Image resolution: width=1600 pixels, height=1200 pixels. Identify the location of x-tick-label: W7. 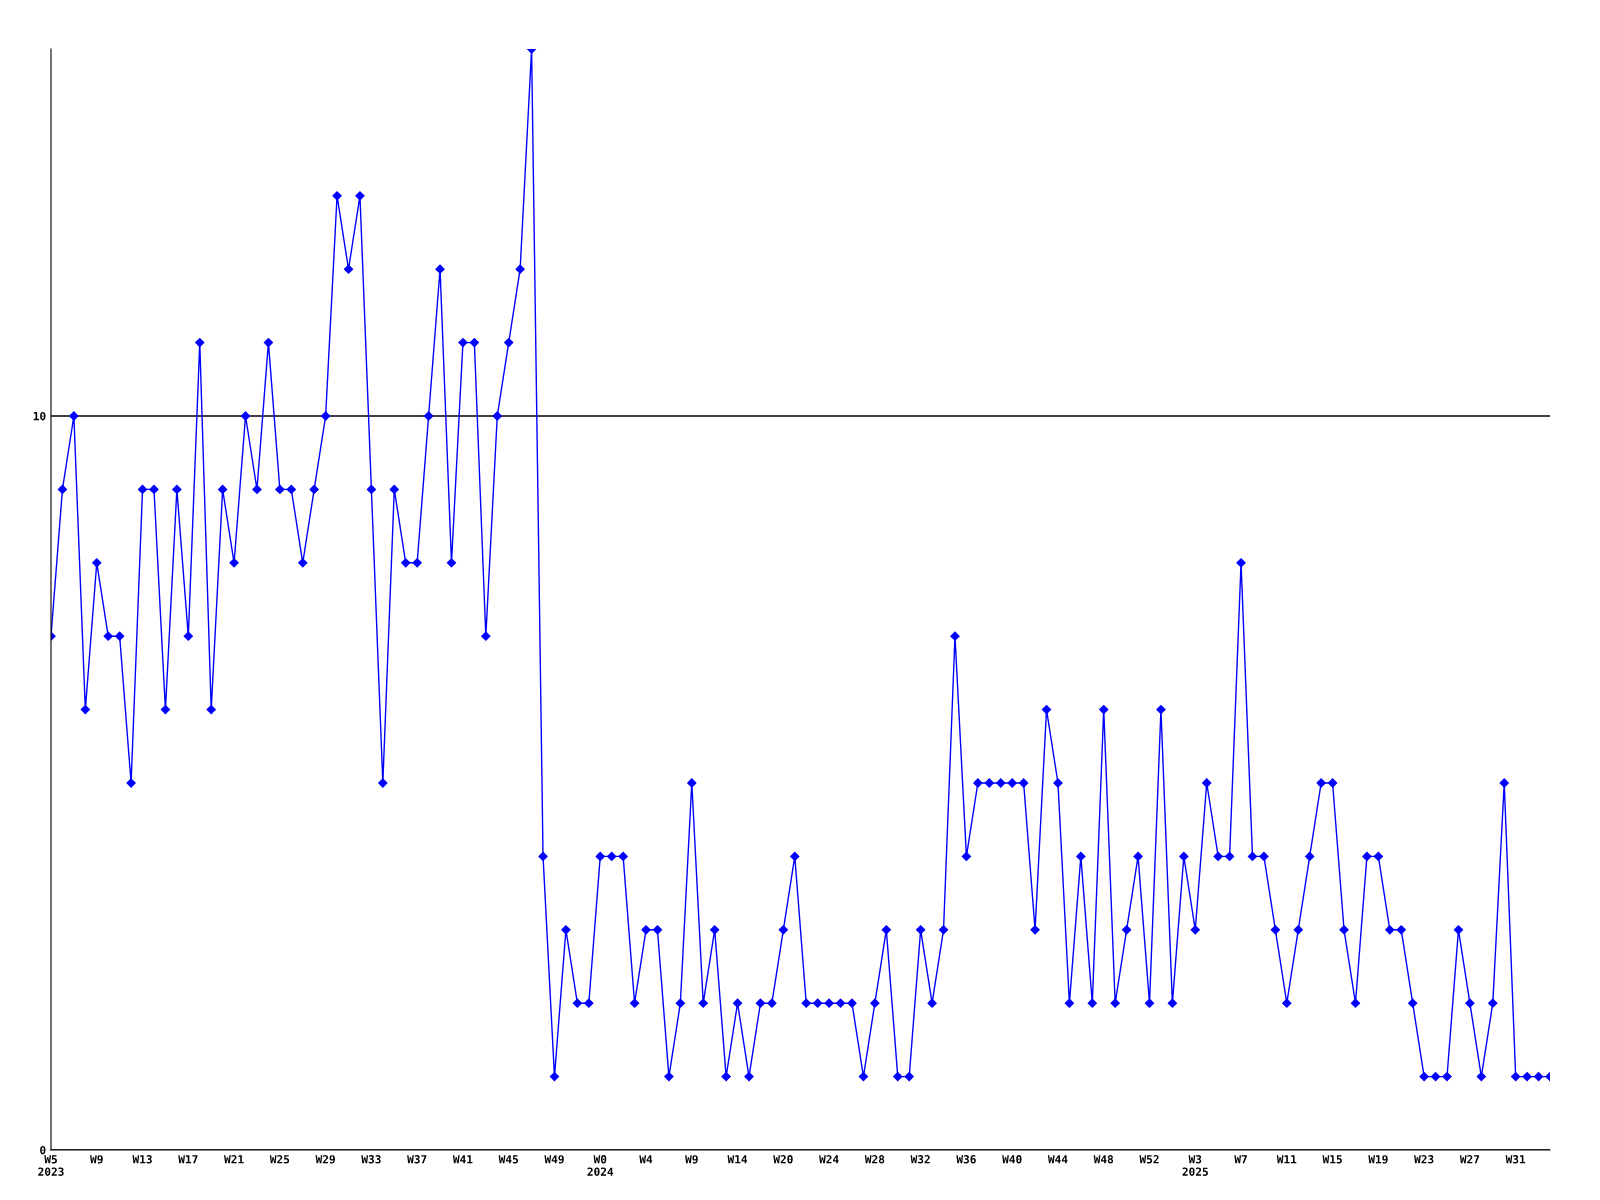
(1240, 1159).